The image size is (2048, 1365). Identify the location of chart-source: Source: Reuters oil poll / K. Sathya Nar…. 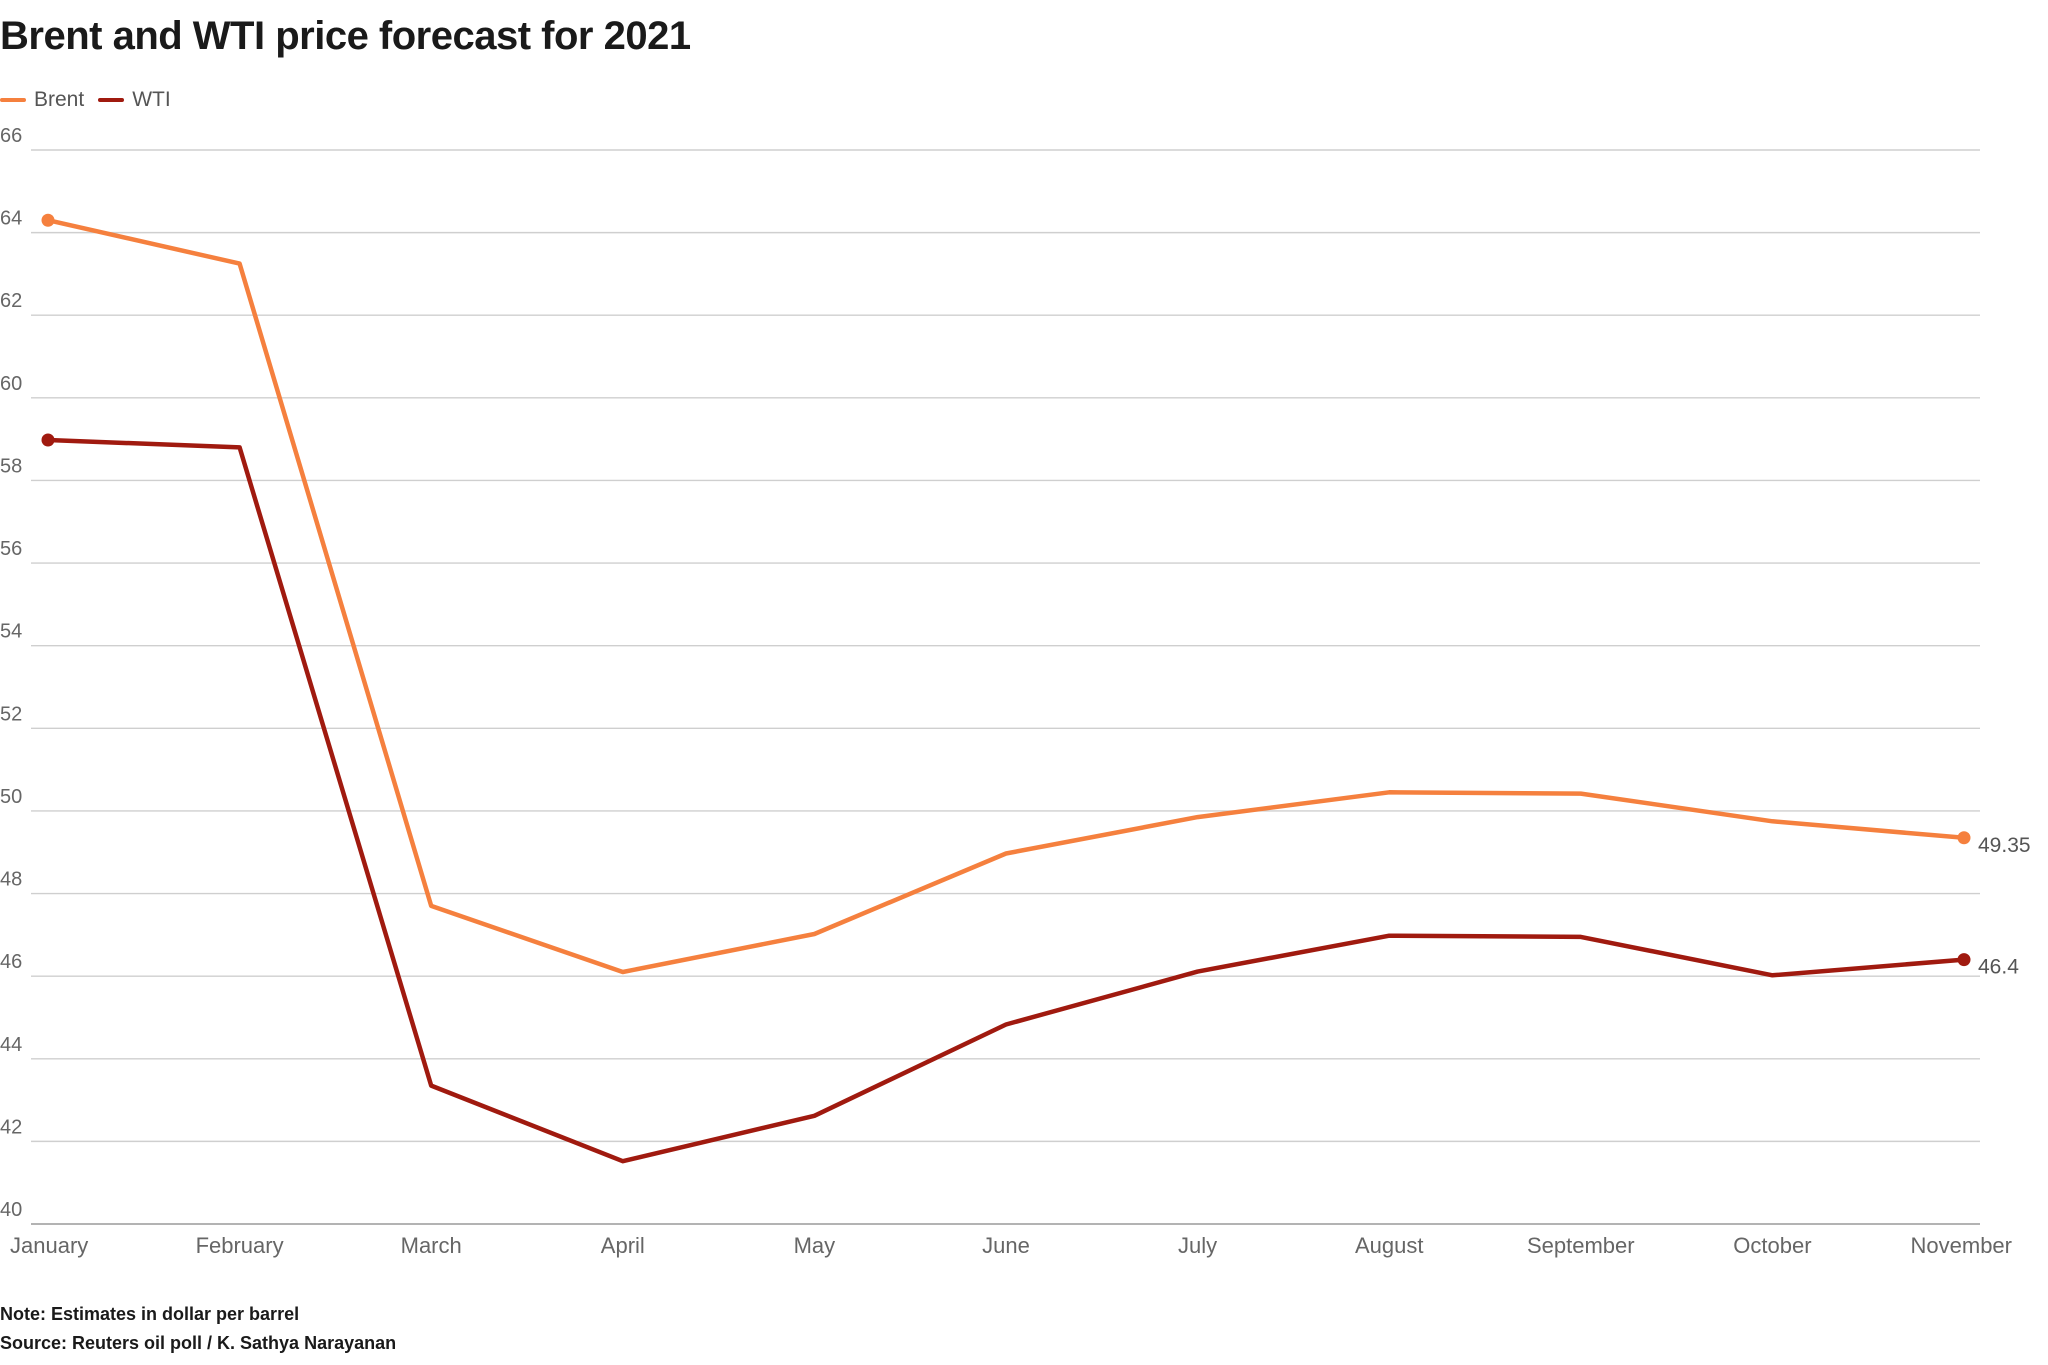
(198, 1343).